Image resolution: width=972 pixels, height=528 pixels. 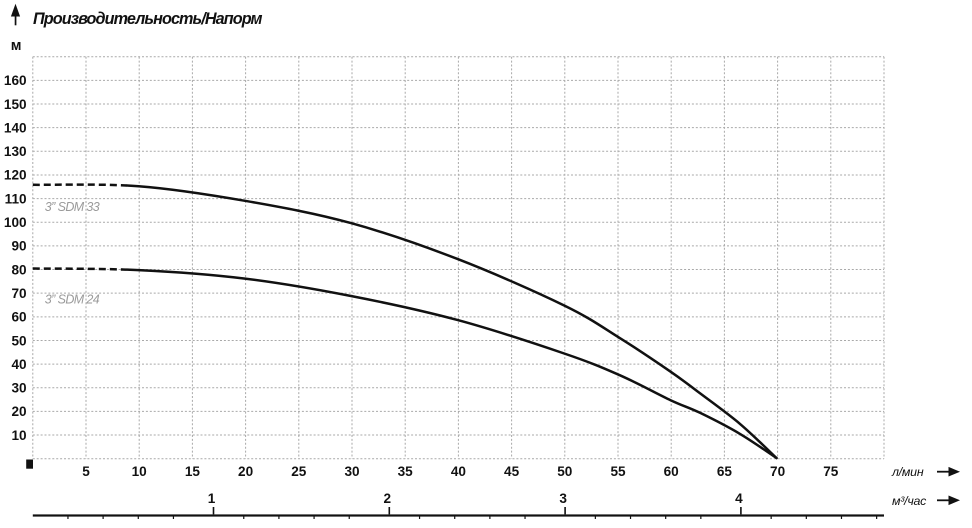 What do you see at coordinates (618, 471) in the screenshot?
I see `svg-text: 55` at bounding box center [618, 471].